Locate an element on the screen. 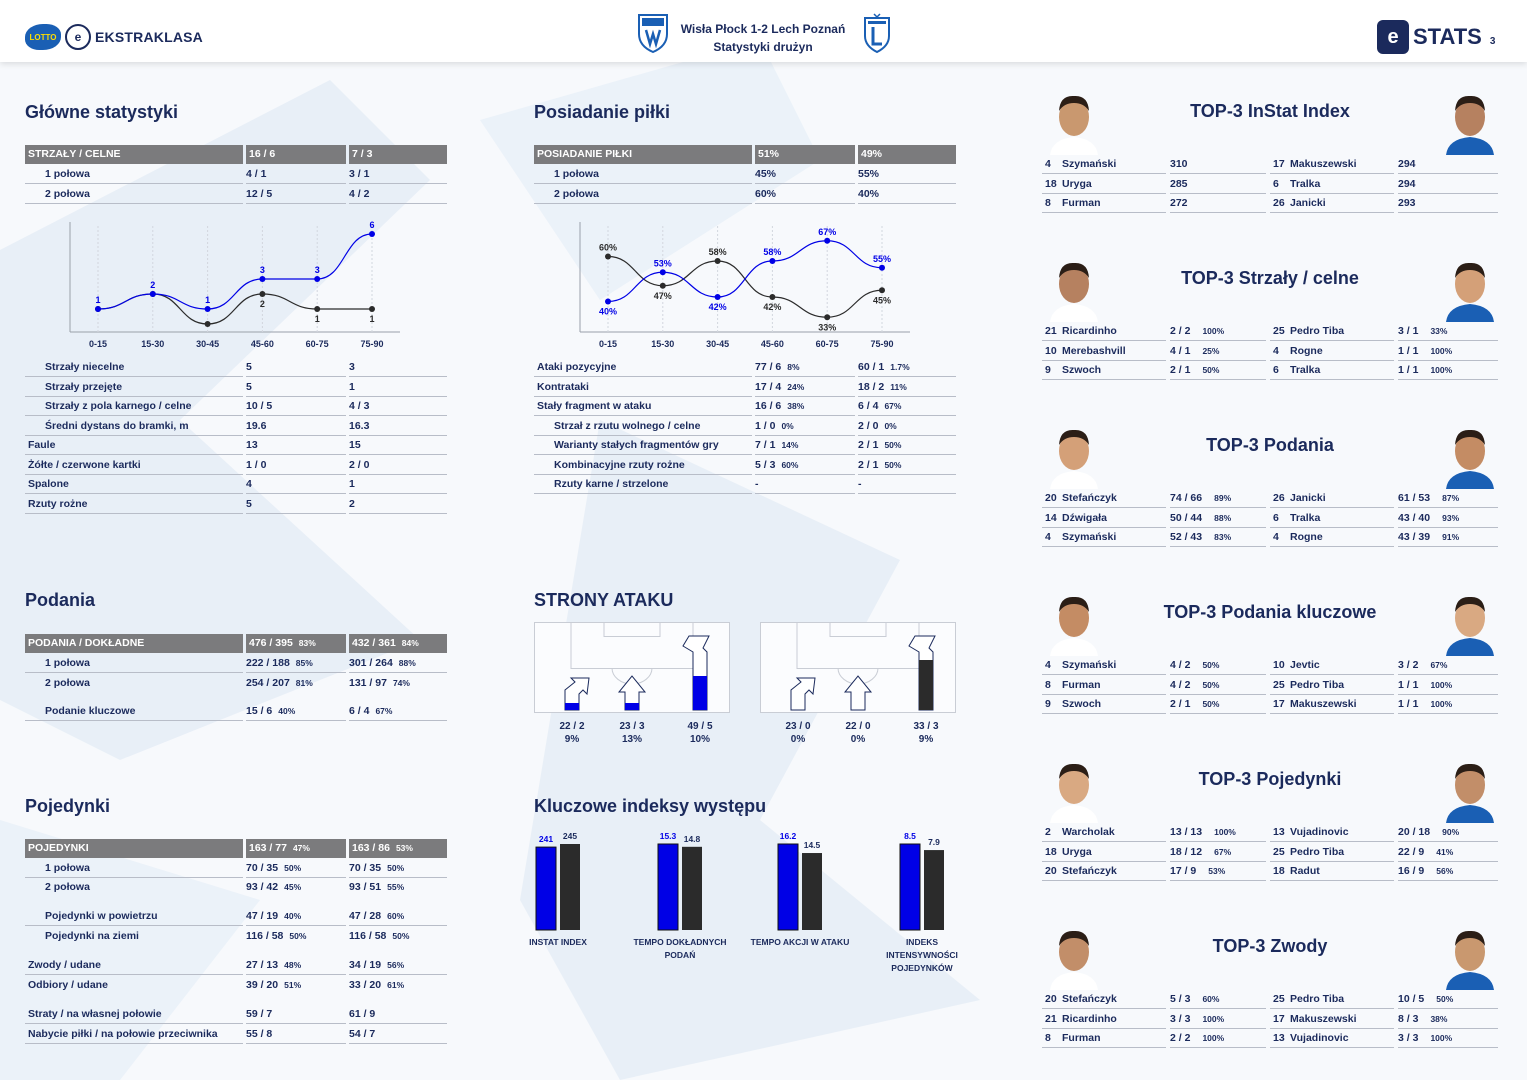  top3-row: 20 Stefańczyk 17 / 9 53% 18 Radut 16 / 9 56% is located at coordinates (1271, 872).